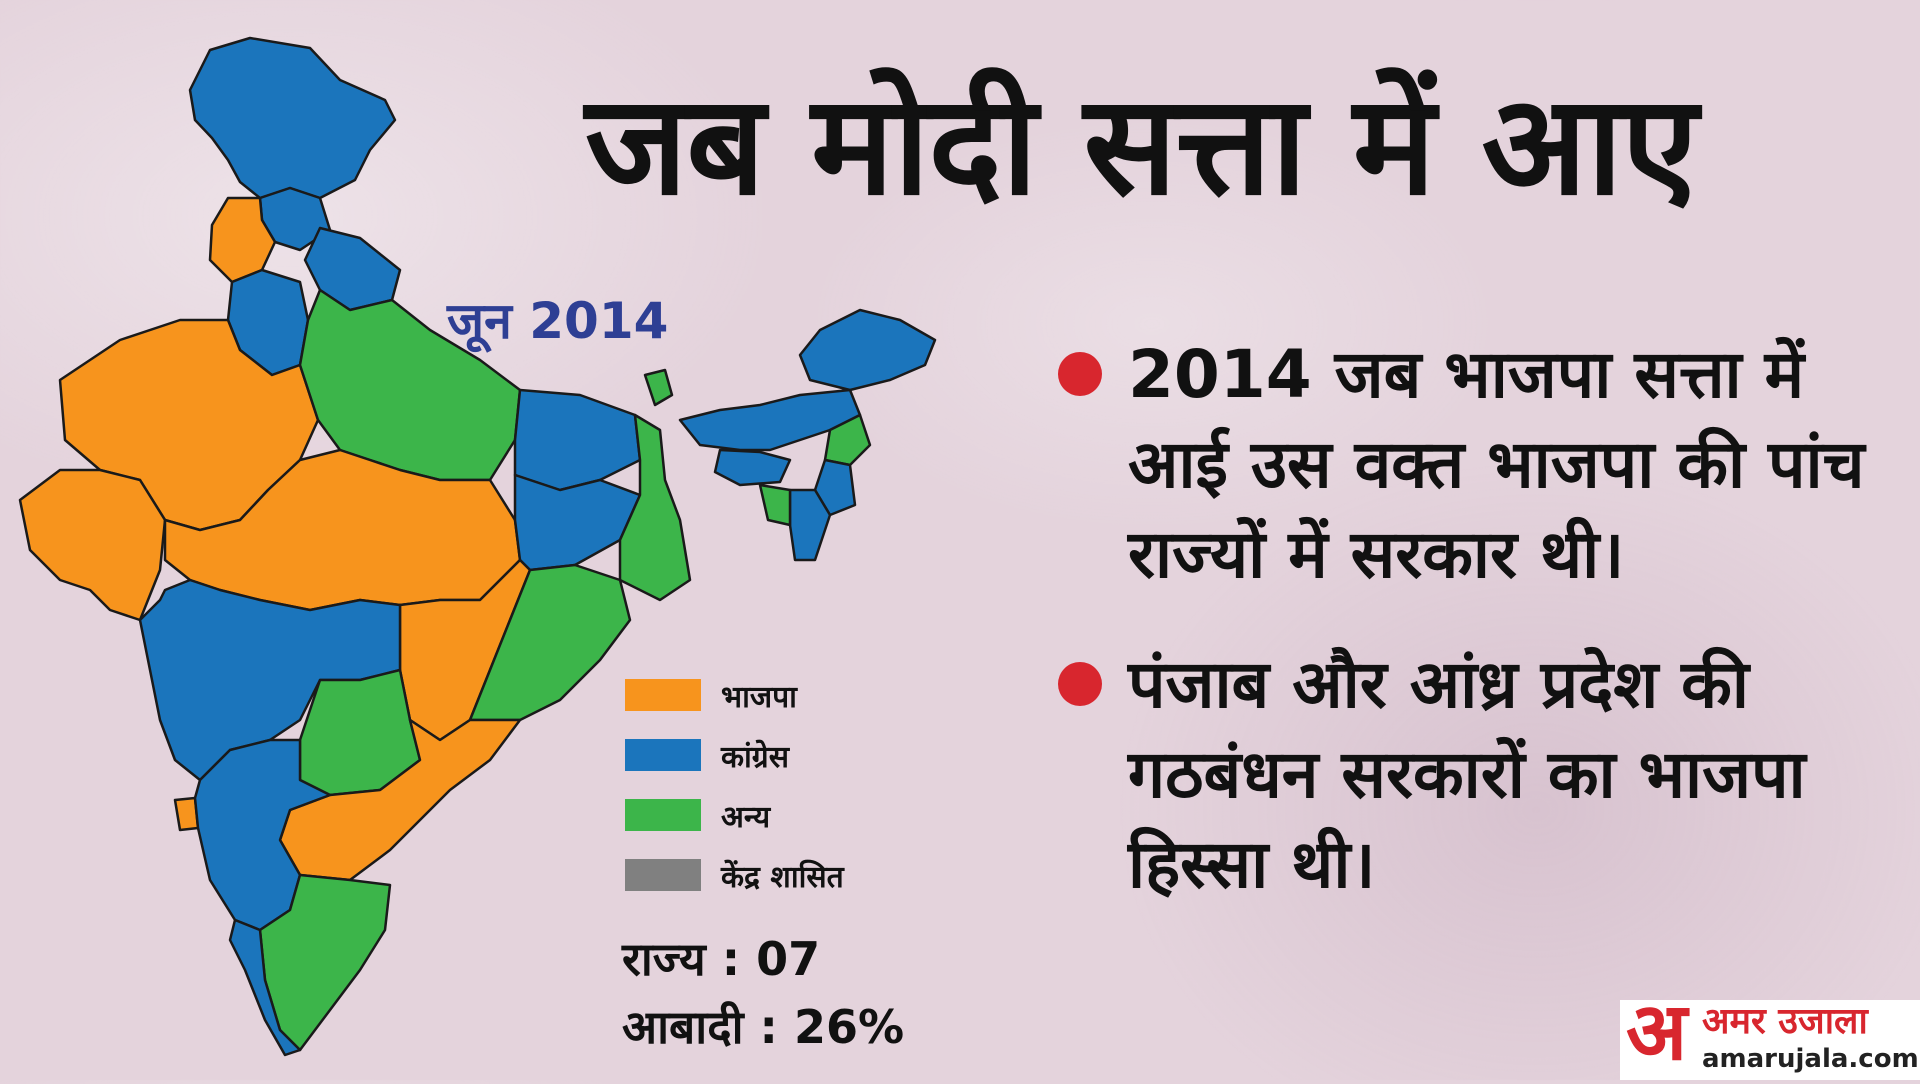  I want to click on state-bihar, so click(577, 440).